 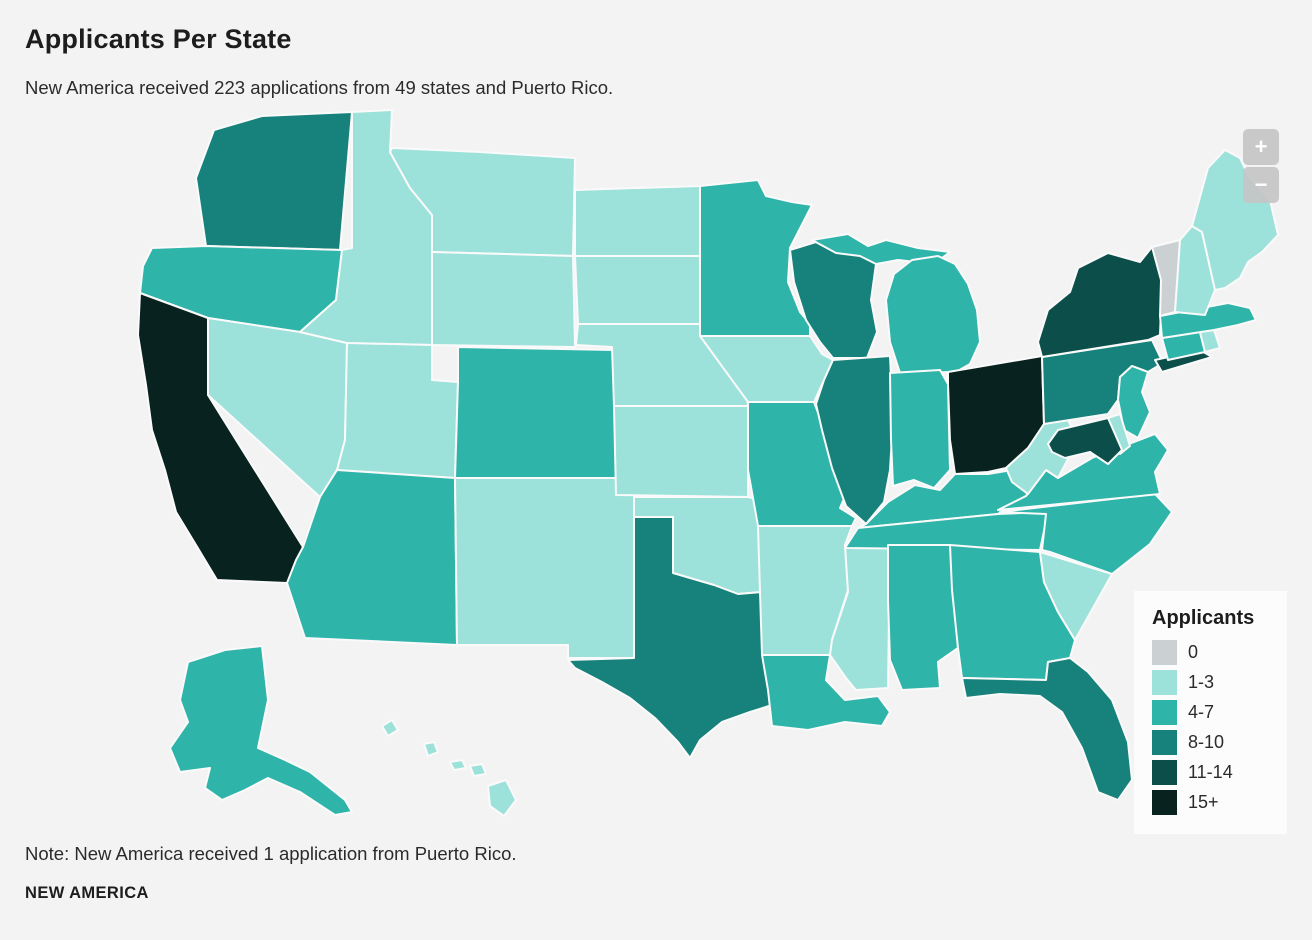 I want to click on page-title: Applicants Per State, so click(x=158, y=39).